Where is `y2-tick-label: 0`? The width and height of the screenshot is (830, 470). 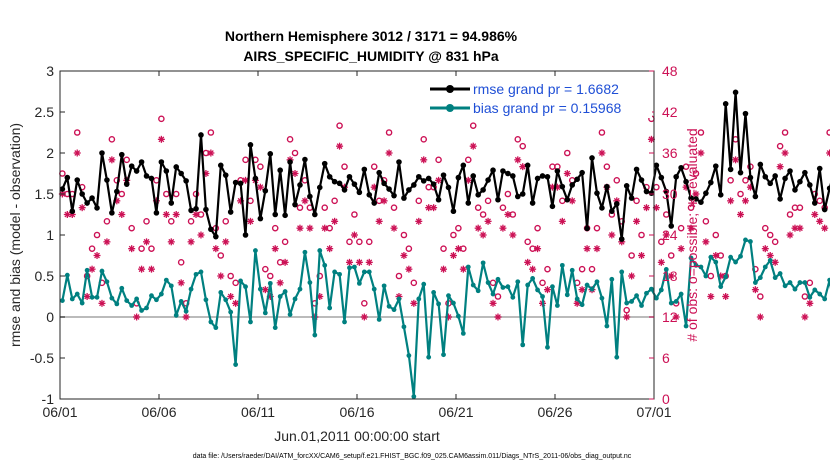
y2-tick-label: 0 is located at coordinates (666, 399).